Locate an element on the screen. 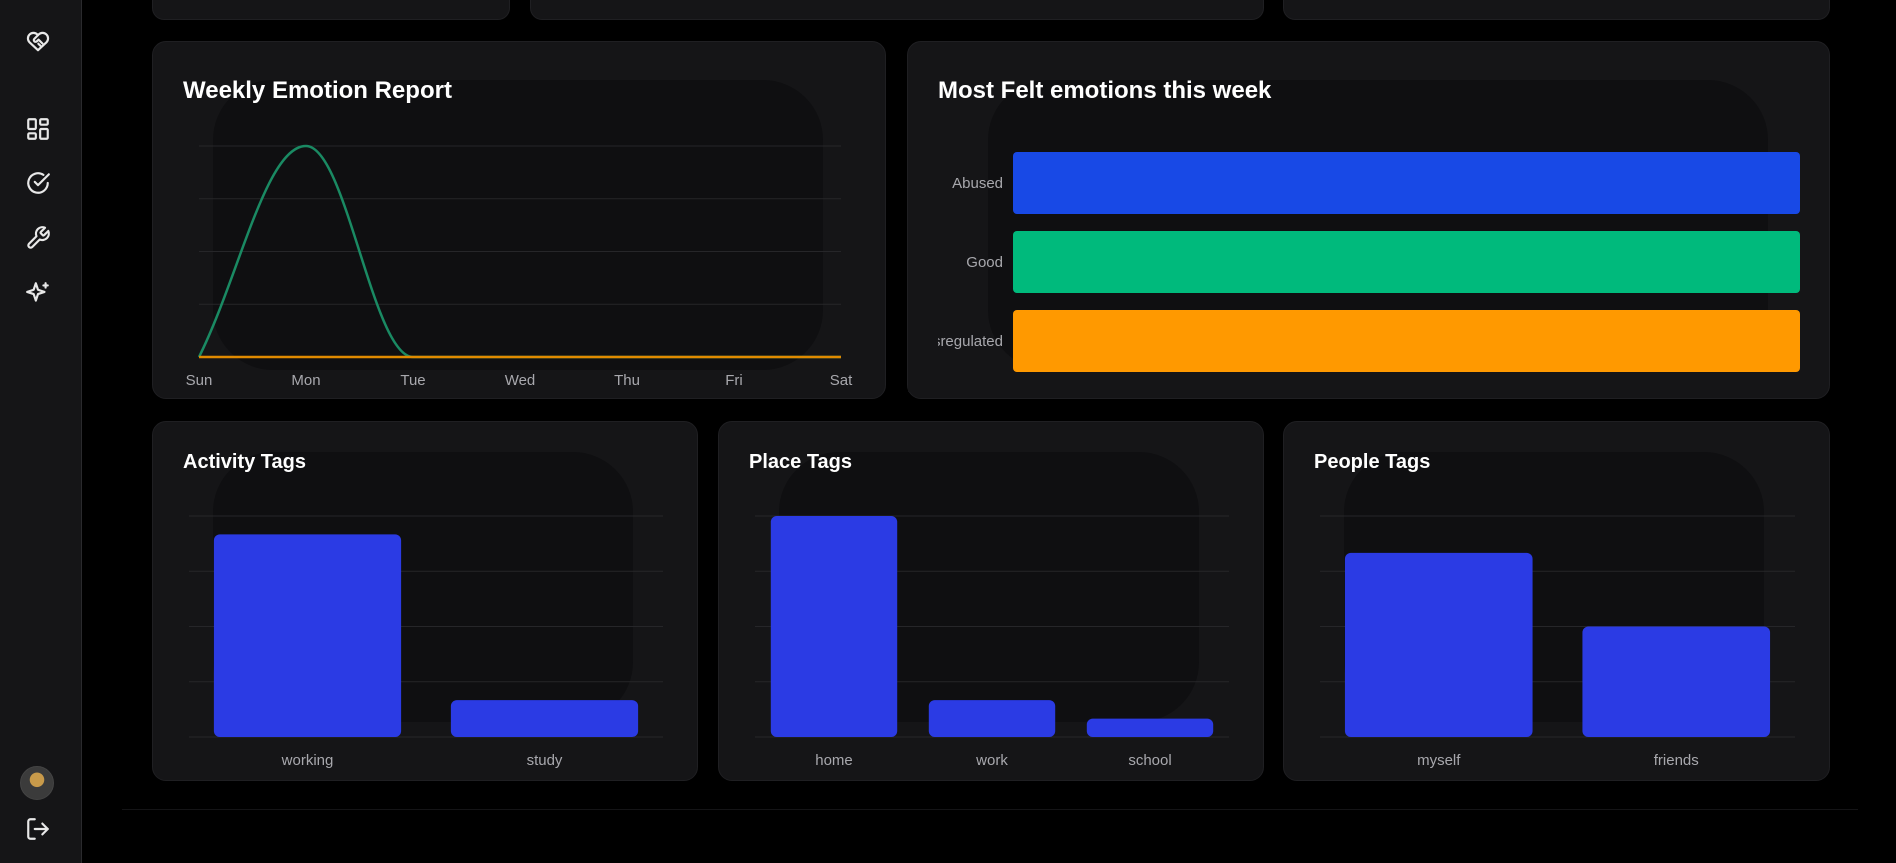 The height and width of the screenshot is (863, 1896). x-tick-label: working is located at coordinates (307, 760).